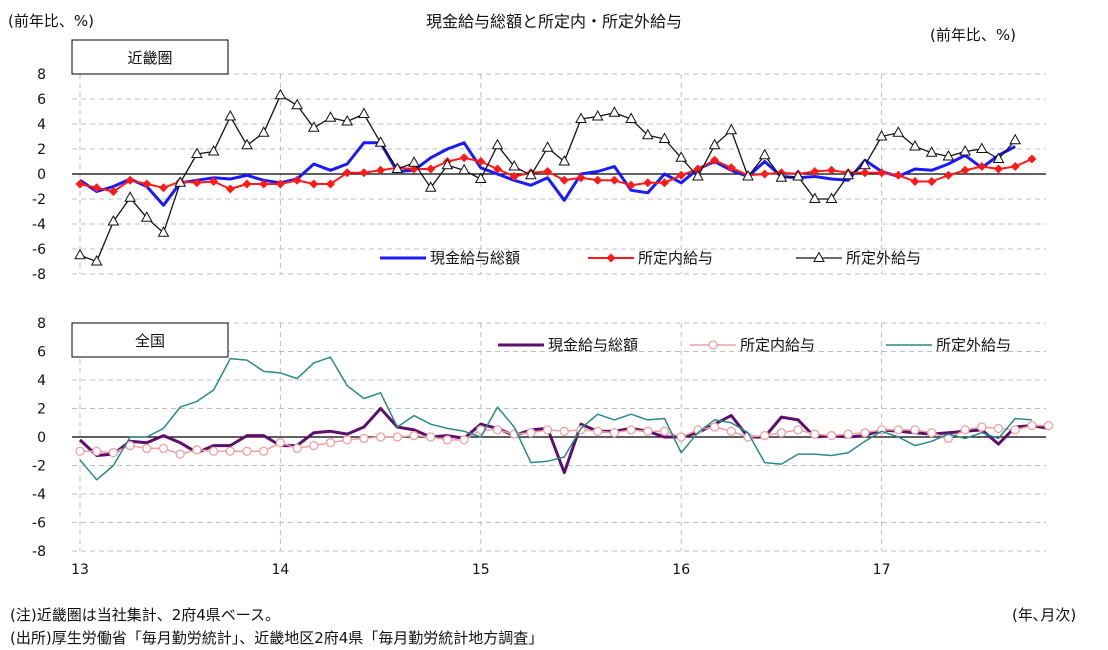 Image resolution: width=1108 pixels, height=650 pixels. Describe the element at coordinates (556, 174) in the screenshot. I see `kinki-series-line` at that location.